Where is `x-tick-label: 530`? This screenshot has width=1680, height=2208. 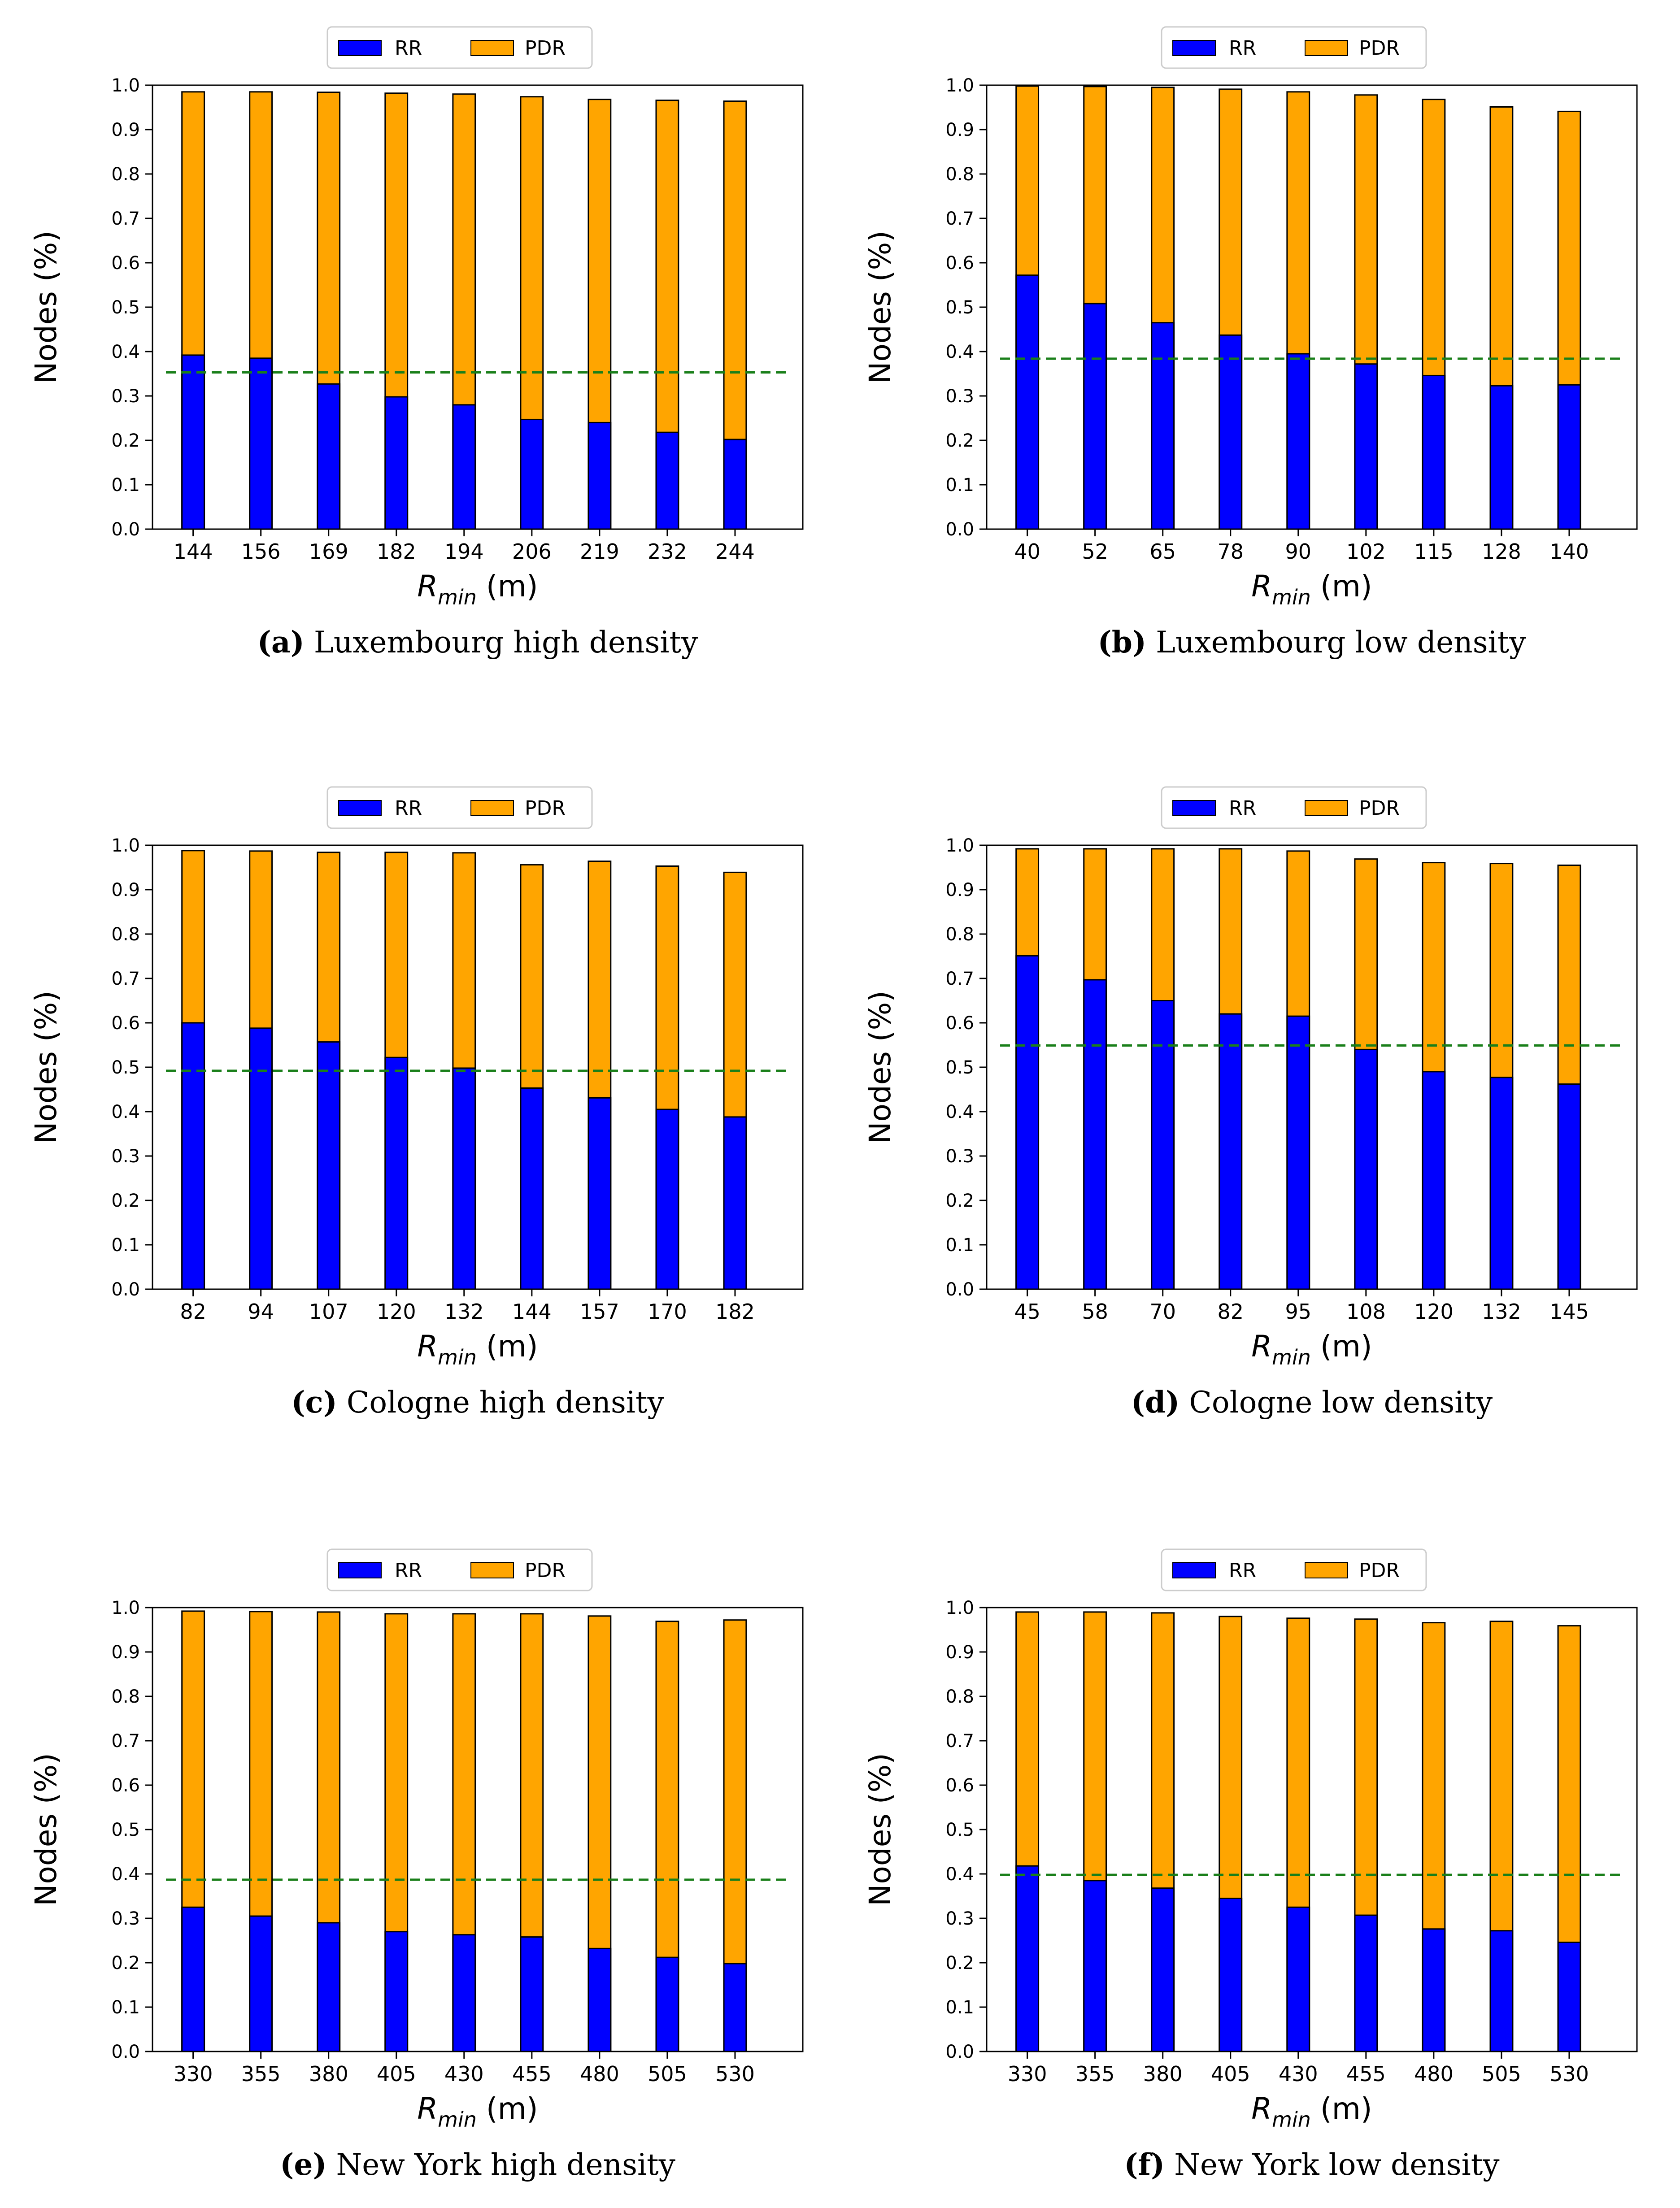 x-tick-label: 530 is located at coordinates (1569, 2074).